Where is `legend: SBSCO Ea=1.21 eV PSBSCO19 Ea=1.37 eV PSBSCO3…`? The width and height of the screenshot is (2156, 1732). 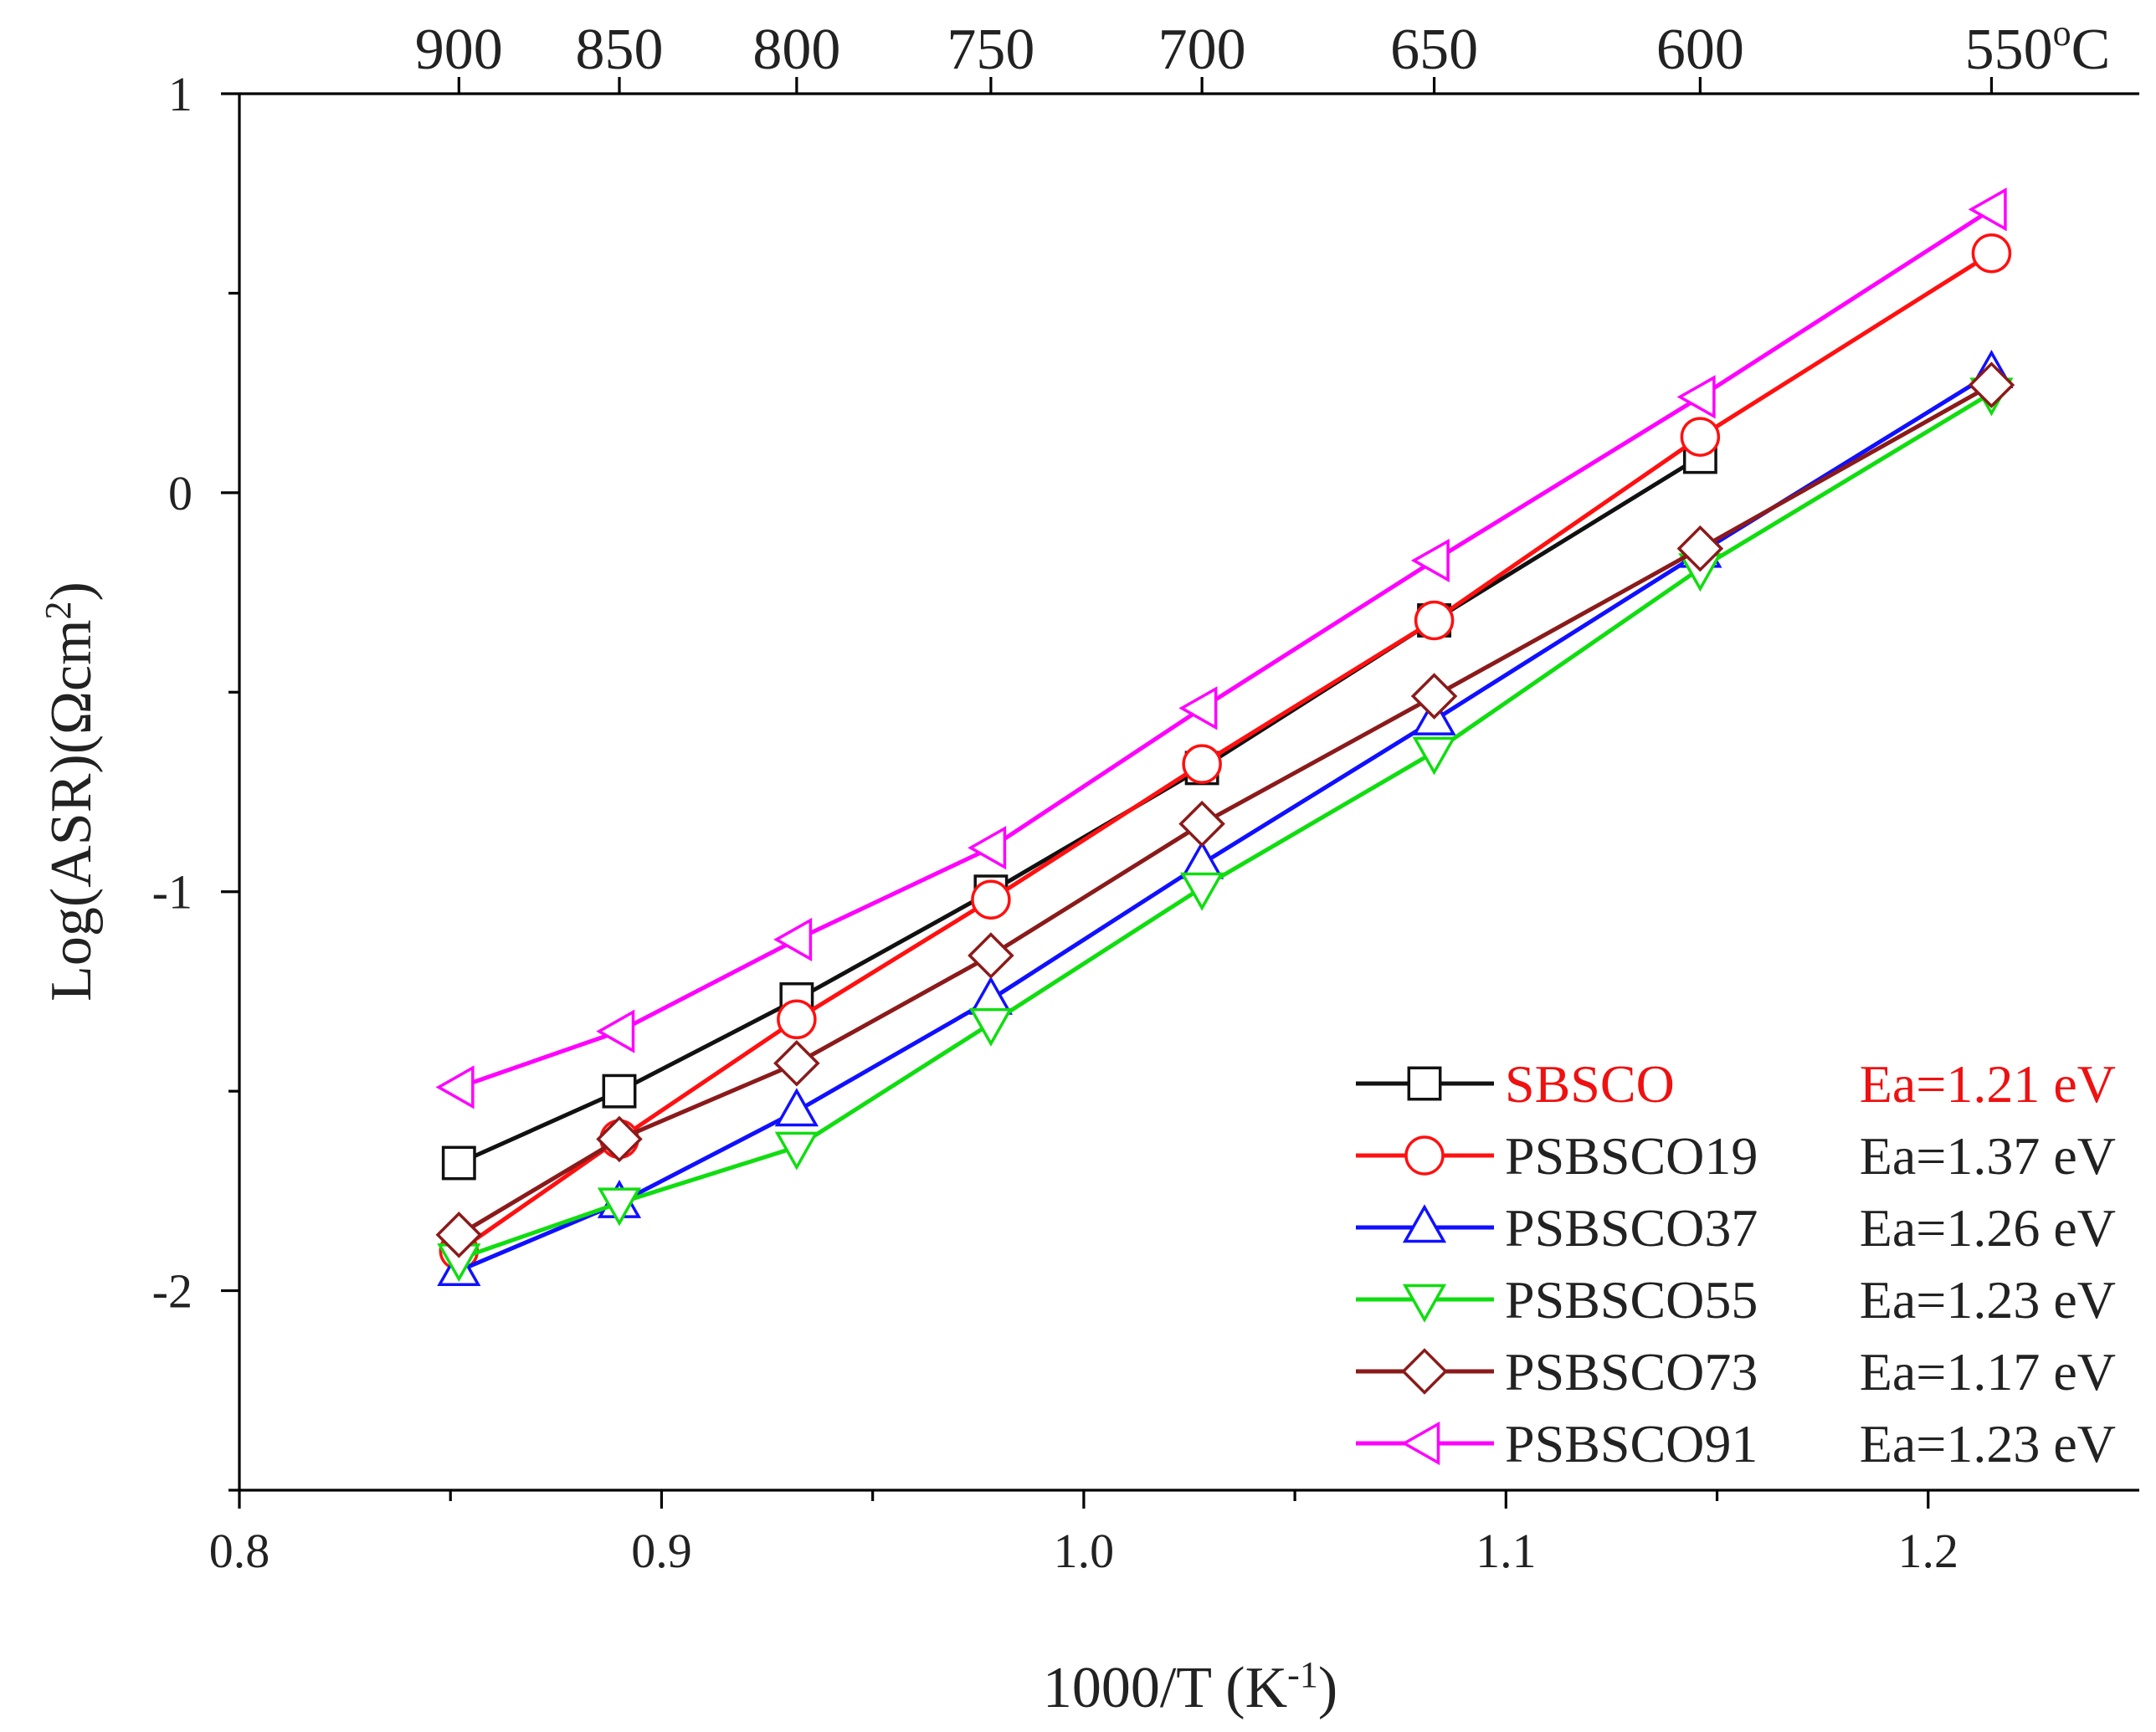
legend: SBSCO Ea=1.21 eV PSBSCO19 Ea=1.37 eV PSBSCO3… is located at coordinates (1736, 1264).